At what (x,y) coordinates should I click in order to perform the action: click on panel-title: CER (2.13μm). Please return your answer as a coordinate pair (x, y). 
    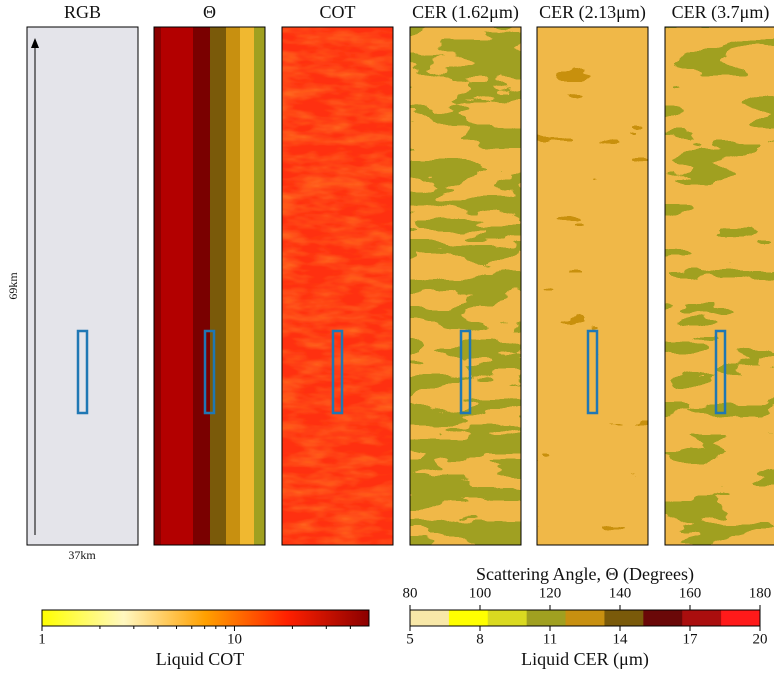
    Looking at the image, I should click on (592, 12).